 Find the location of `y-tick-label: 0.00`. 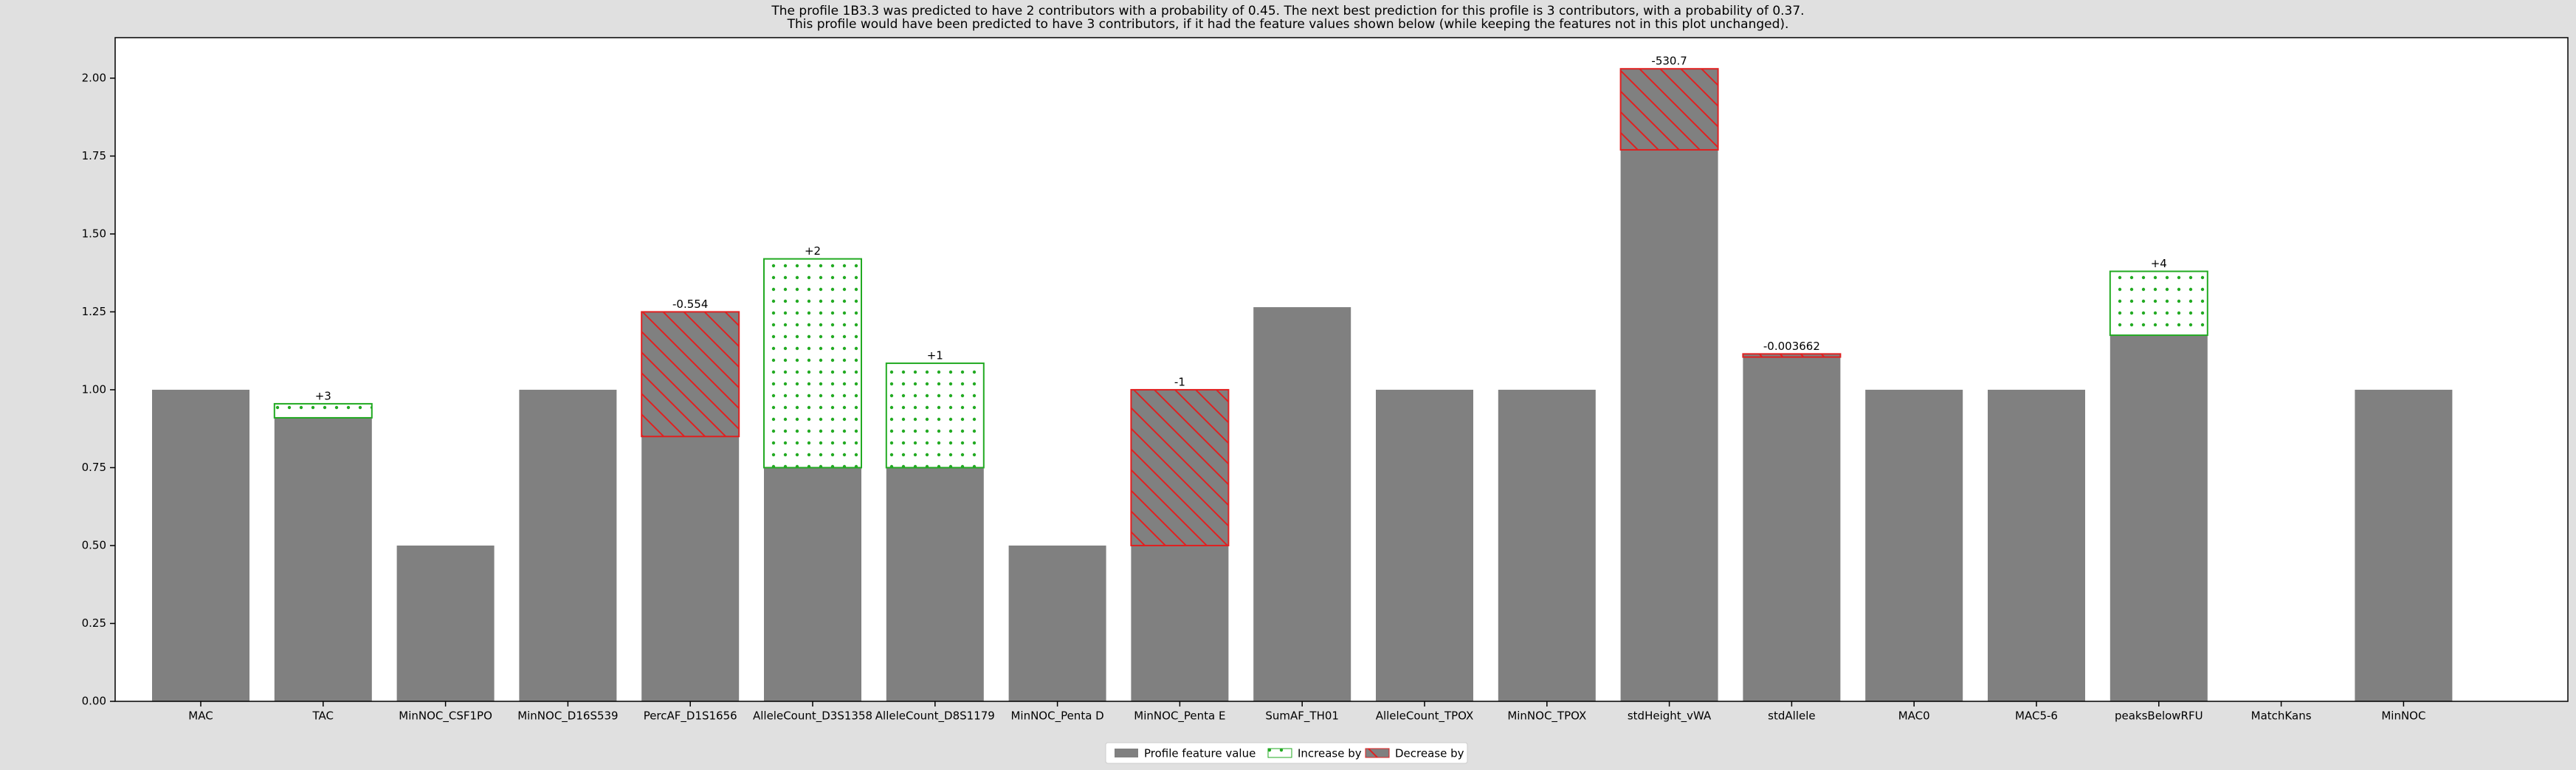

y-tick-label: 0.00 is located at coordinates (94, 701).